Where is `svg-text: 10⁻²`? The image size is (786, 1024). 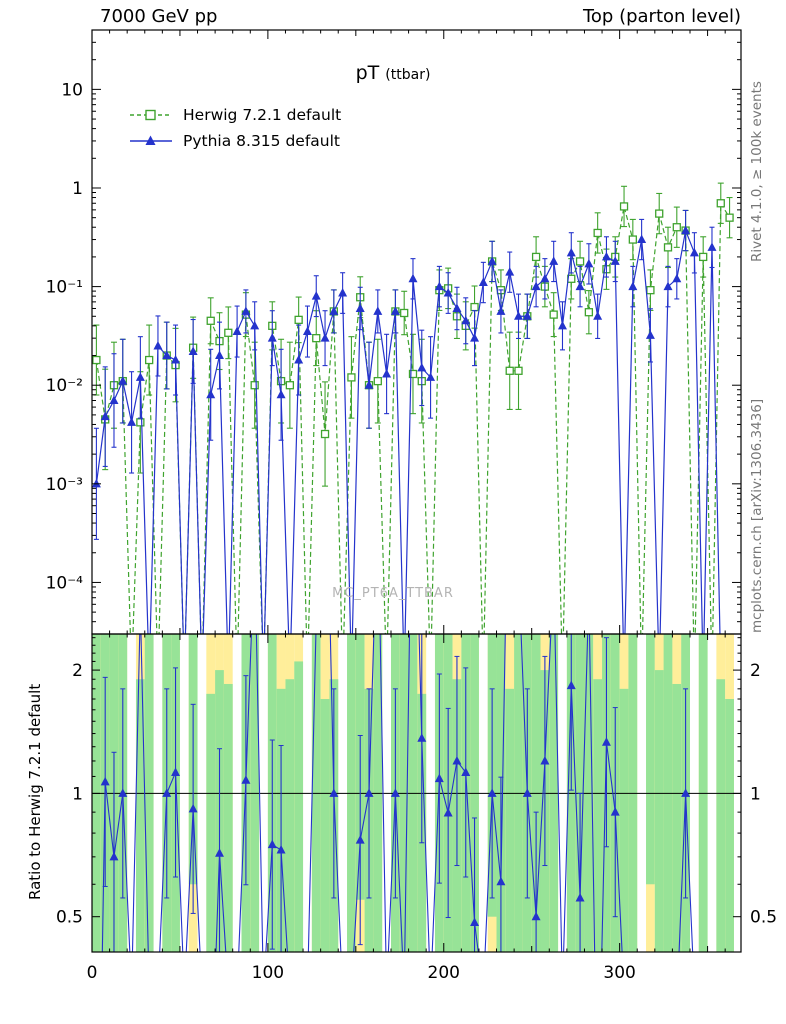 svg-text: 10⁻² is located at coordinates (64, 386).